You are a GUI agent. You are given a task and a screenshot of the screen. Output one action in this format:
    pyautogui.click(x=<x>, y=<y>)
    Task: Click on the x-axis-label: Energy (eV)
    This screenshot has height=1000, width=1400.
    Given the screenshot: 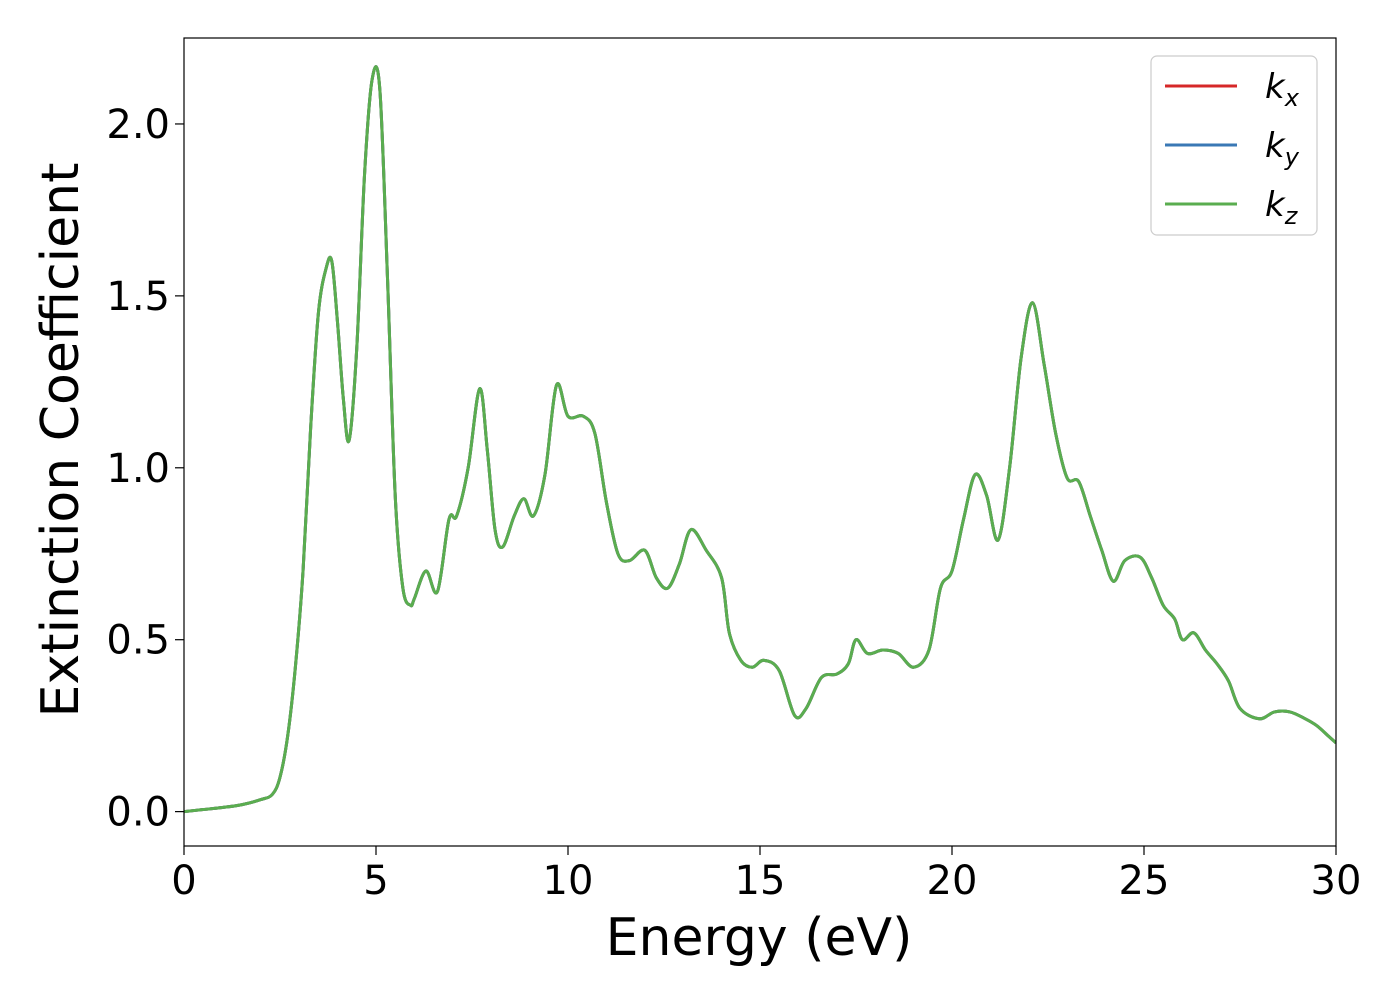 What is the action you would take?
    pyautogui.click(x=759, y=938)
    